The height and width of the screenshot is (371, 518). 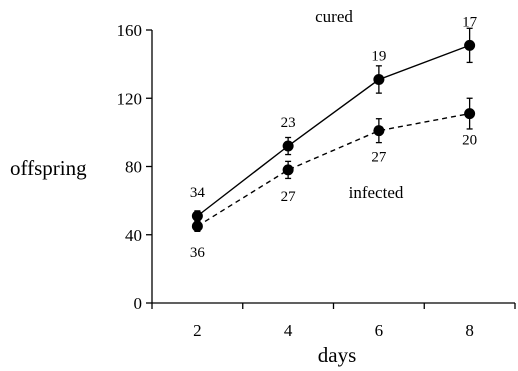 What do you see at coordinates (288, 123) in the screenshot?
I see `n-label: 23` at bounding box center [288, 123].